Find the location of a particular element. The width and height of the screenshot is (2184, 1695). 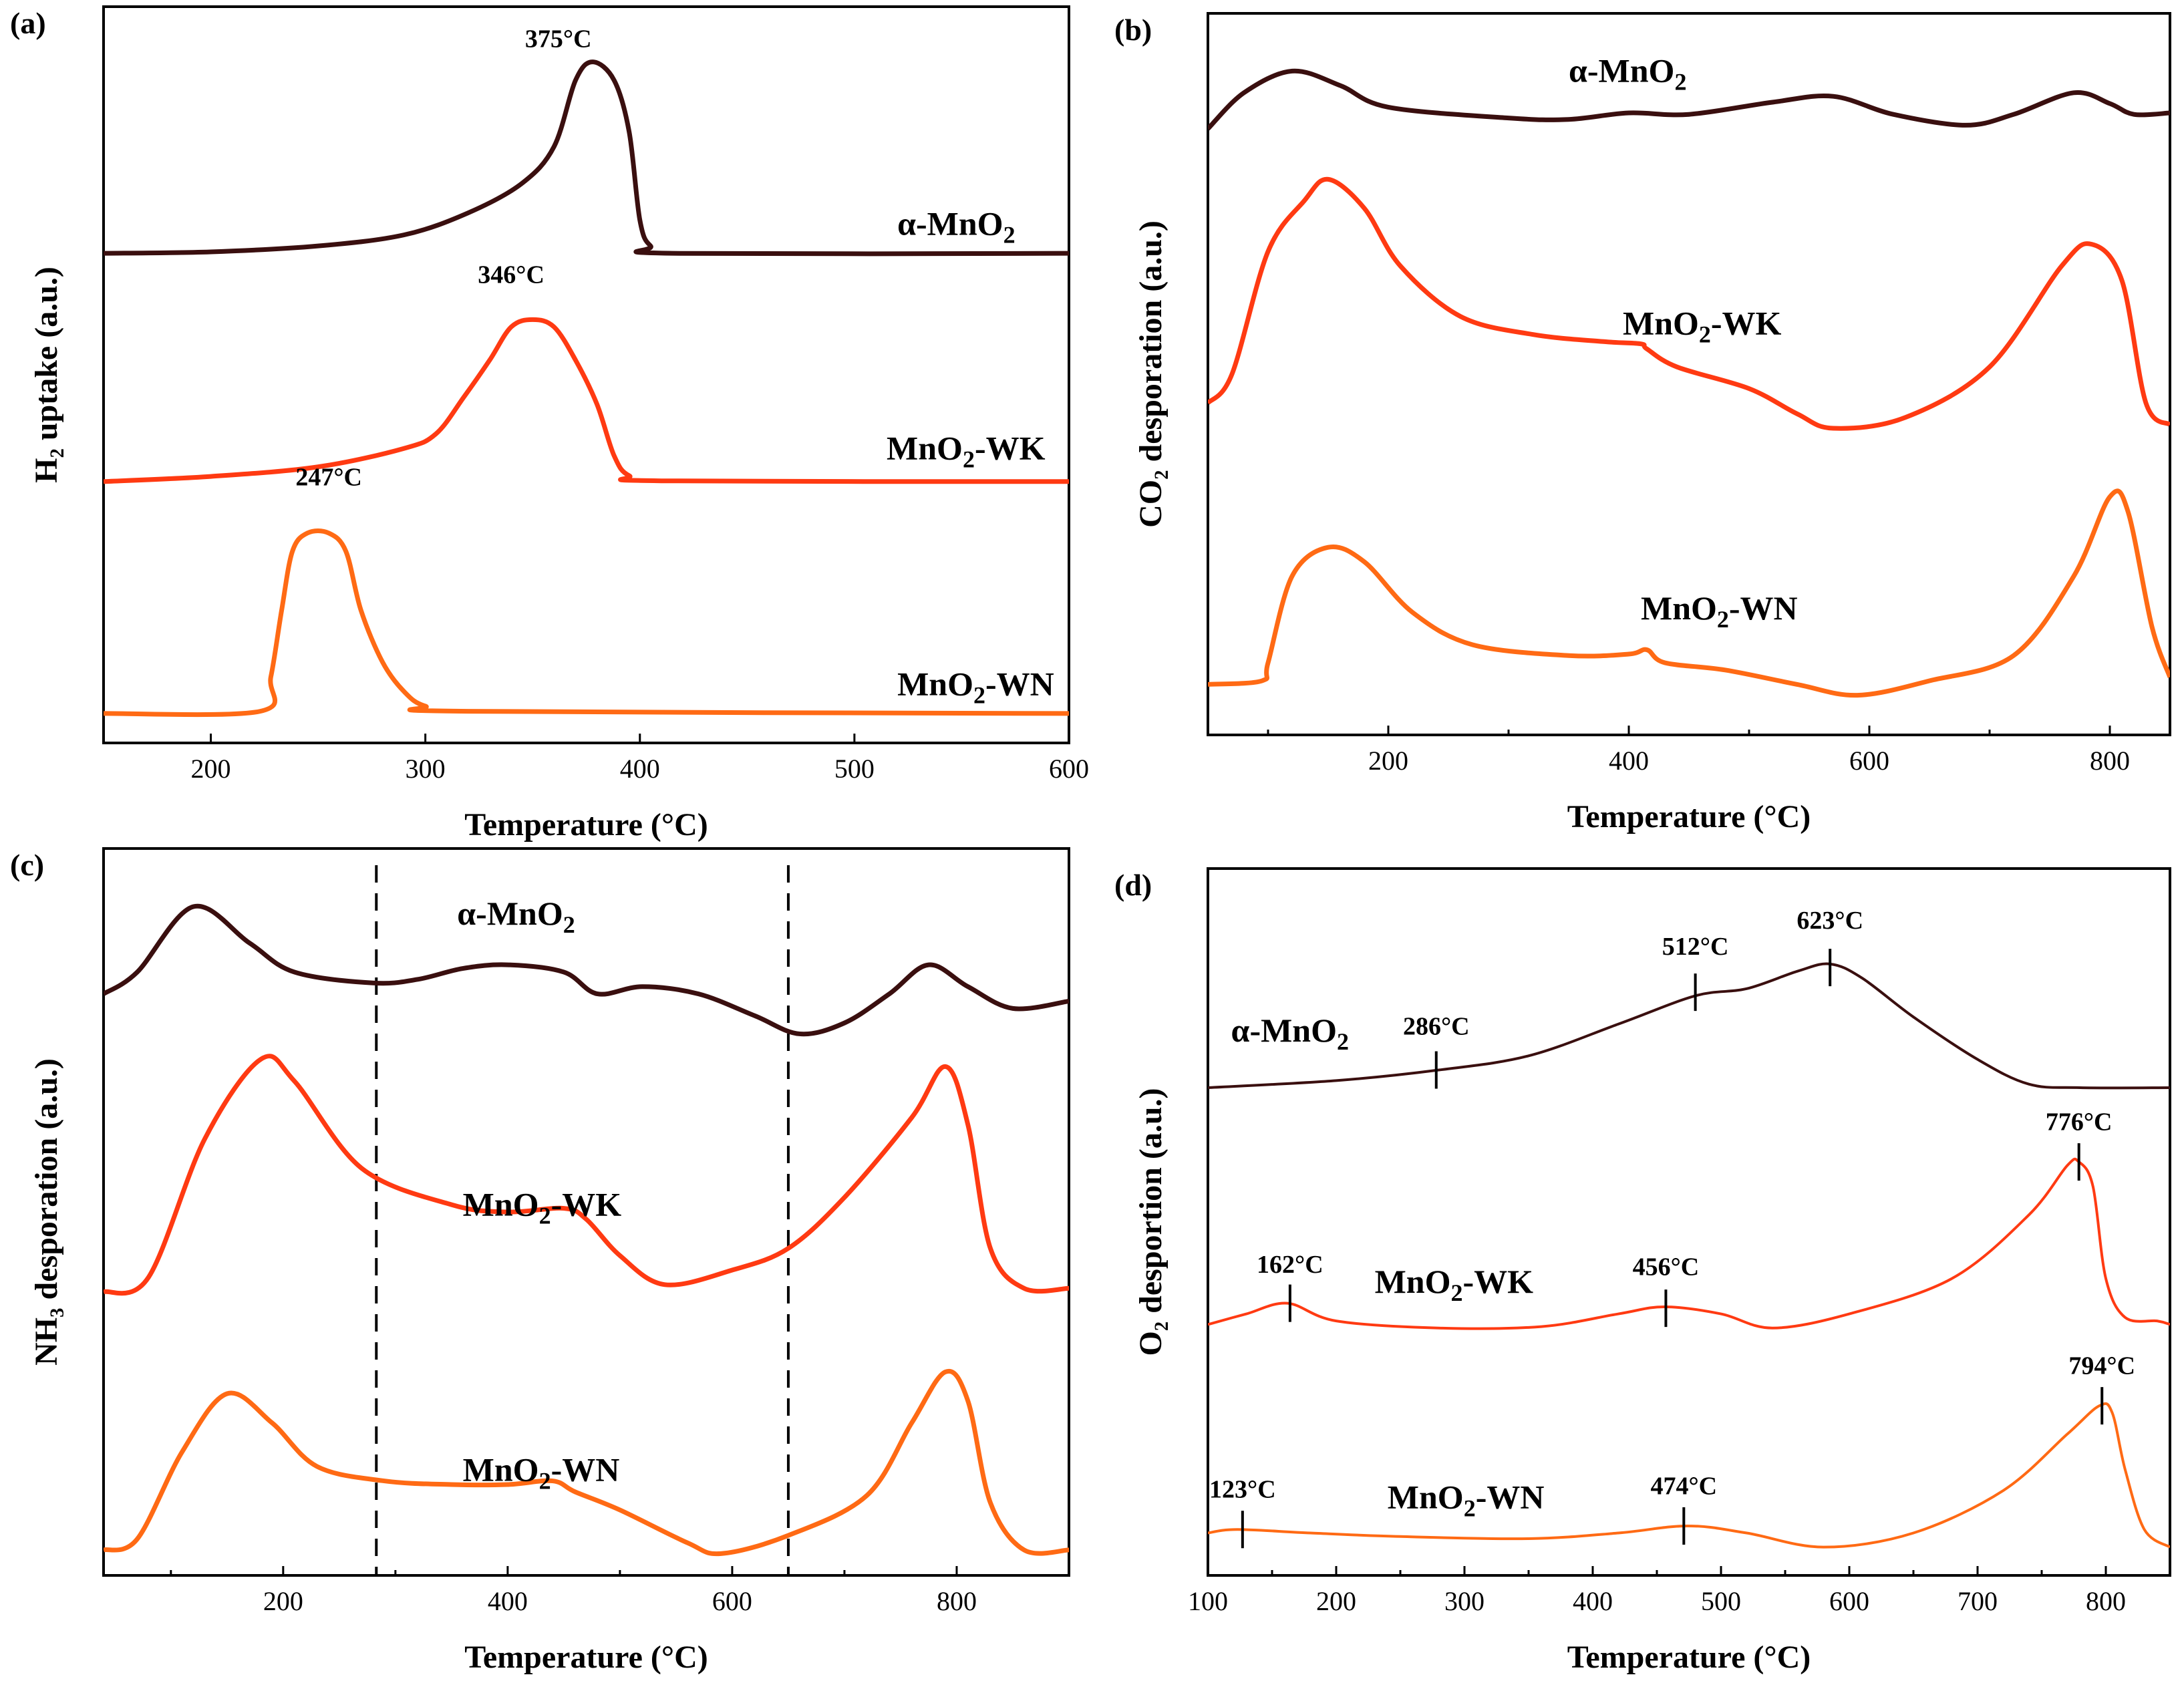

x-tick-label: 700 is located at coordinates (1978, 1601).